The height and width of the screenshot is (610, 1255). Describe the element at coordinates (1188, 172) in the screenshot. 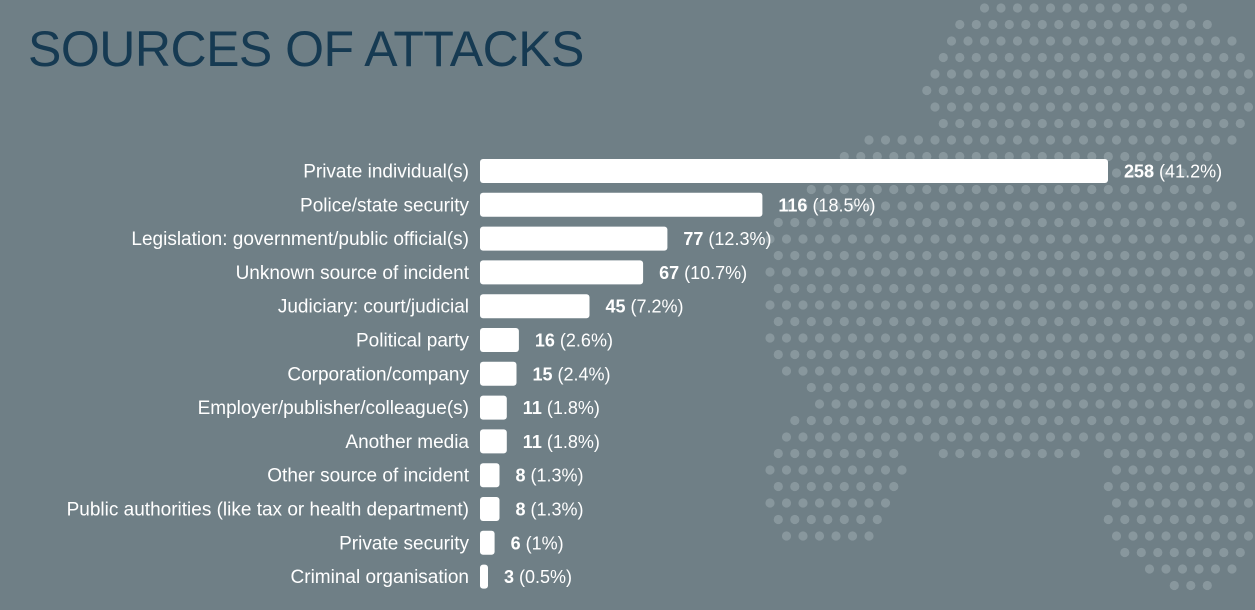

I see `bar-percent: (41.2%)` at that location.